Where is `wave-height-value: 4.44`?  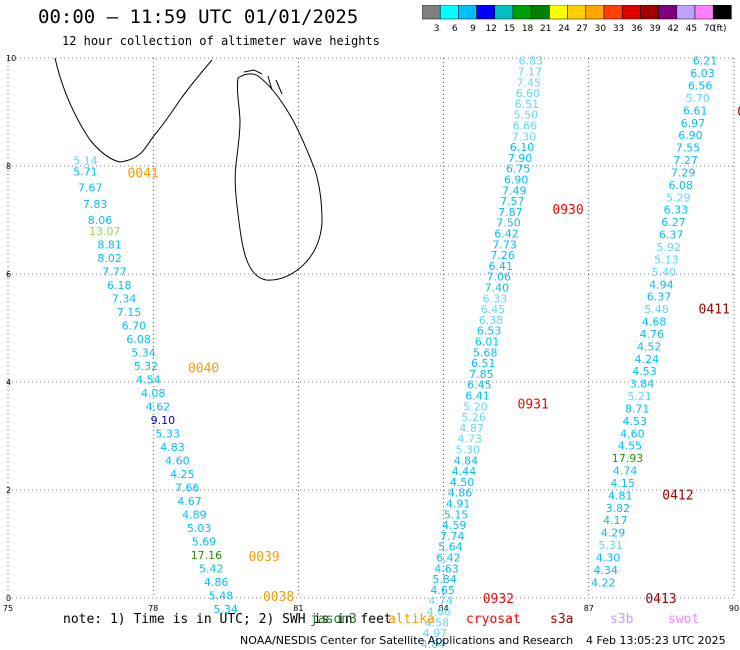
wave-height-value: 4.44 is located at coordinates (464, 471).